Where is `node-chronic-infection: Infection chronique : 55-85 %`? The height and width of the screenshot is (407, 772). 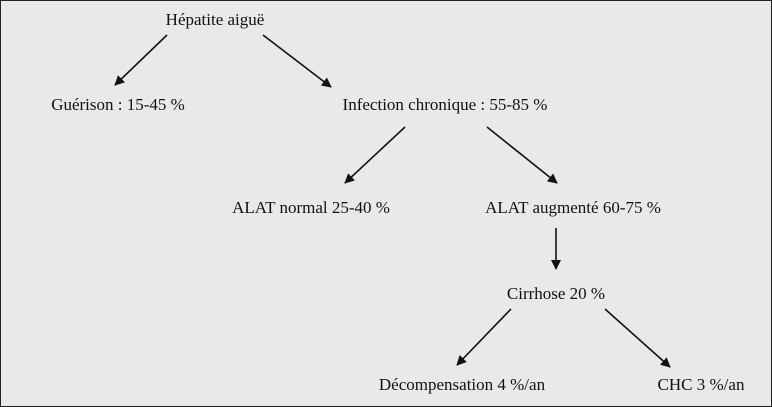
node-chronic-infection: Infection chronique : 55-85 % is located at coordinates (445, 104).